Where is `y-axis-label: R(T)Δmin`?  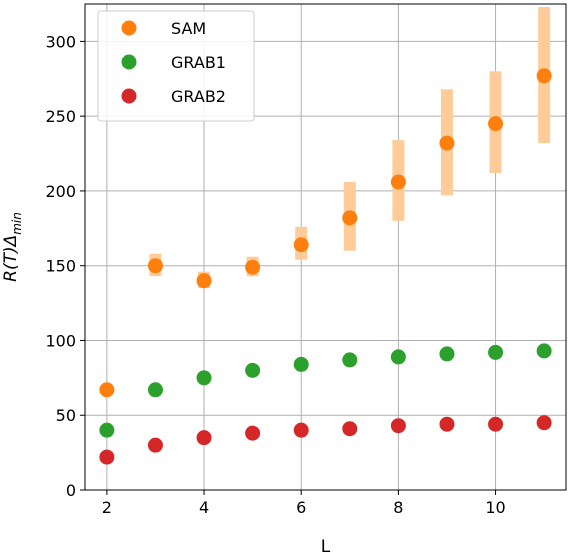
y-axis-label: R(T)Δmin is located at coordinates (12, 247).